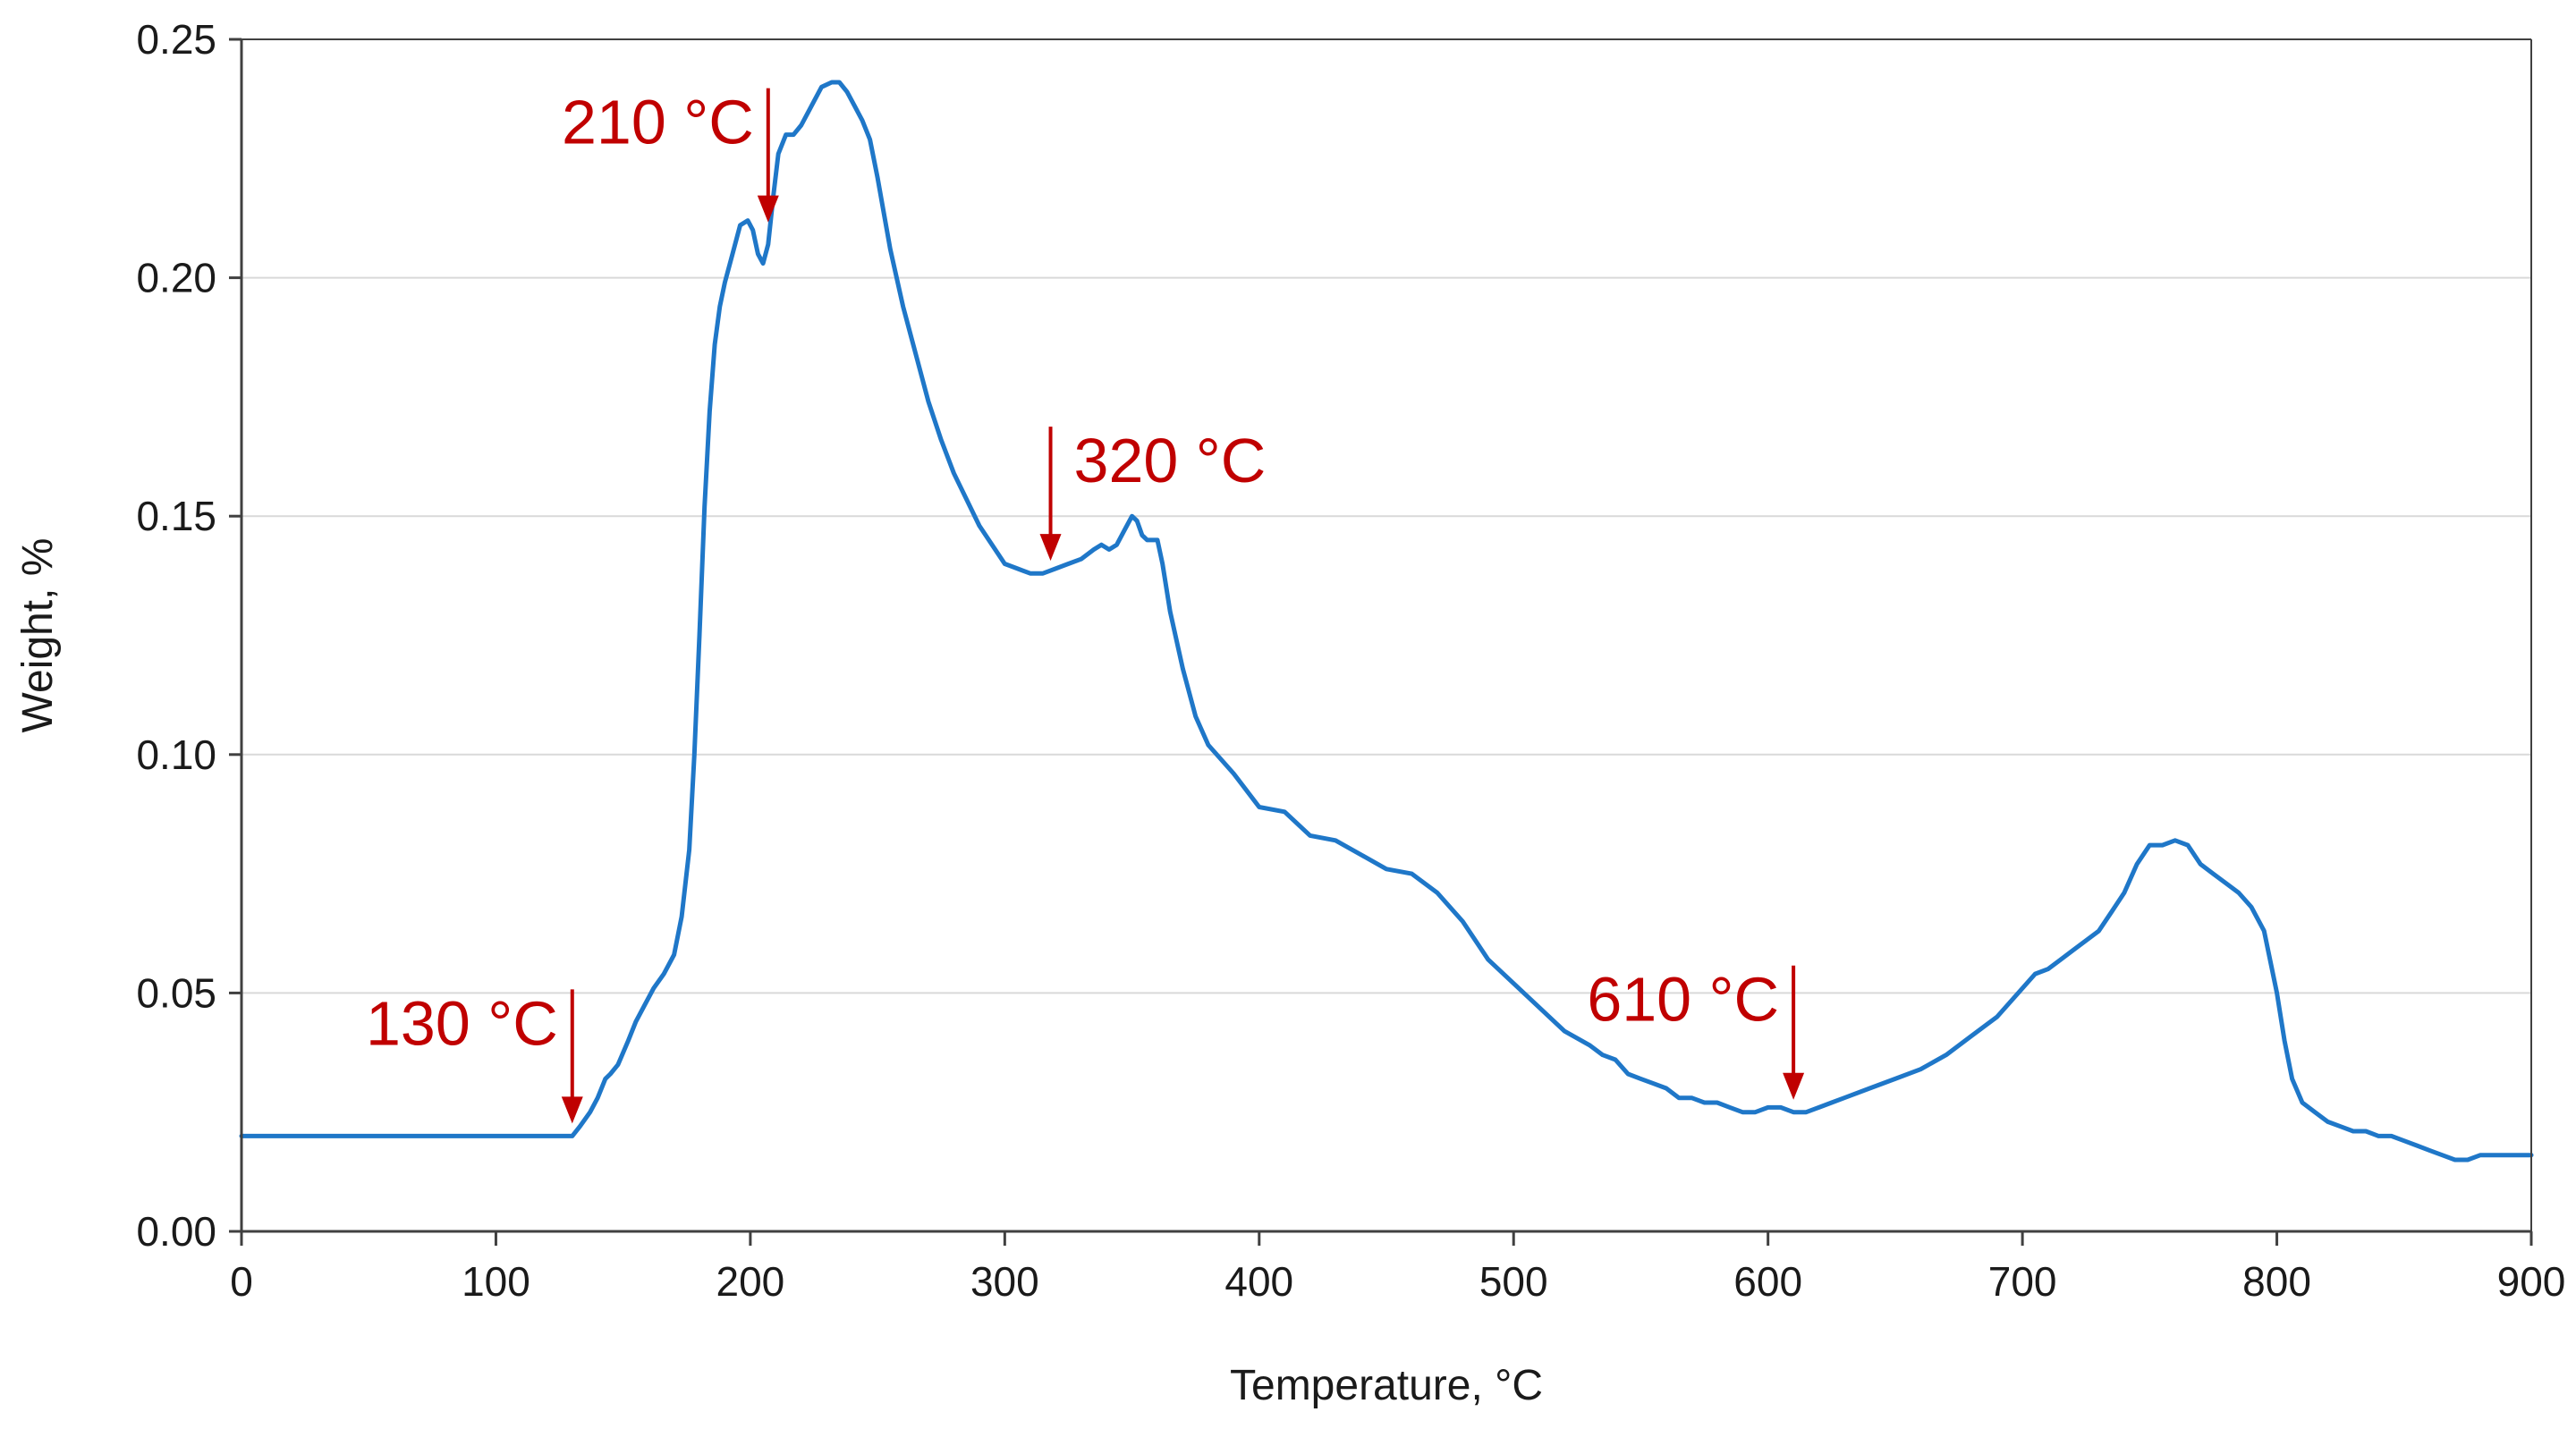 This screenshot has width=2576, height=1429. I want to click on annotation-3: 610 °C, so click(1696, 1032).